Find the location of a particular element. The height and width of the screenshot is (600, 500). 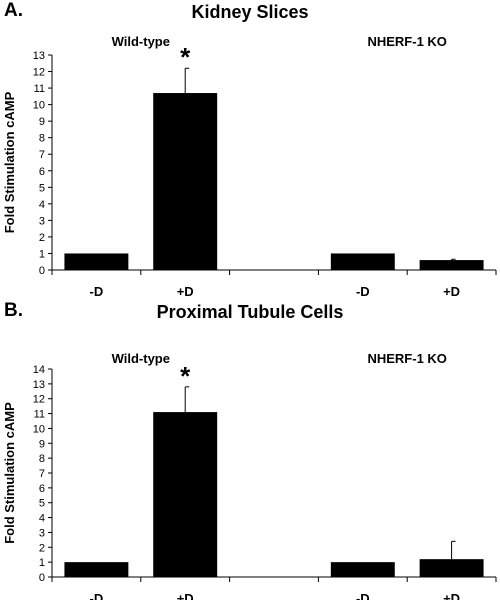

y-tick-label: 14 is located at coordinates (39, 370).